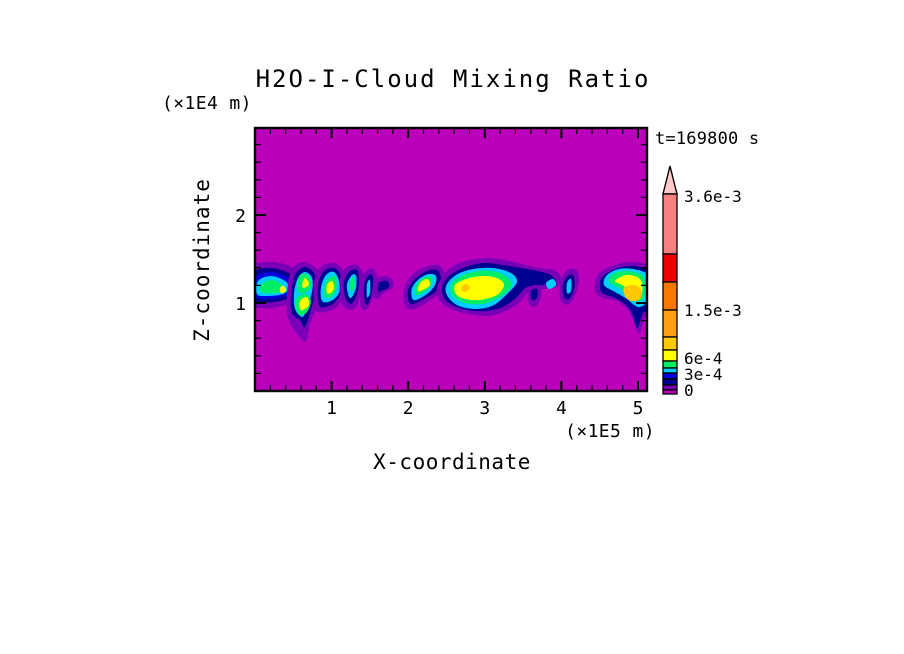  I want to click on colorbar: 3.6e-3 1.5e-3 6e-43e-40, so click(702, 282).